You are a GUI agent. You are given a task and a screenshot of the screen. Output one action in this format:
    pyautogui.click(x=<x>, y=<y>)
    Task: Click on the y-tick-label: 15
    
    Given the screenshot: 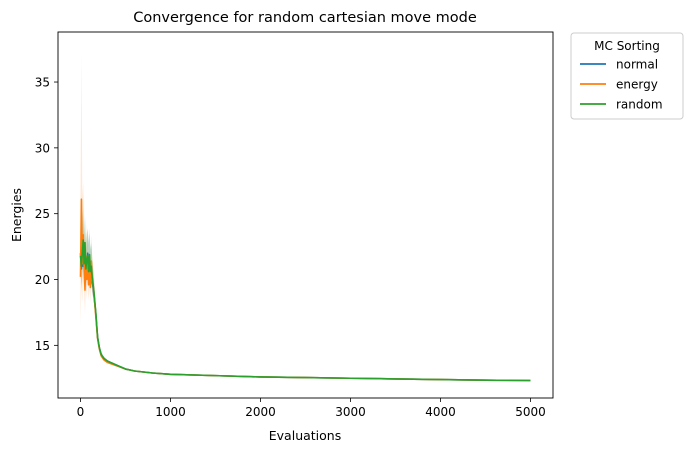 What is the action you would take?
    pyautogui.click(x=42, y=346)
    